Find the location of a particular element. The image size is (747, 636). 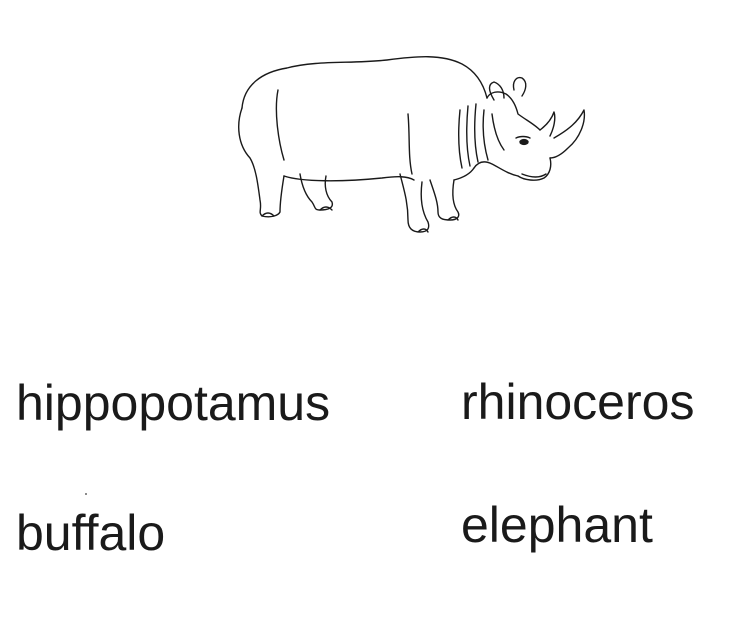

word-option-hippopotamus: hippopotamus is located at coordinates (173, 403).